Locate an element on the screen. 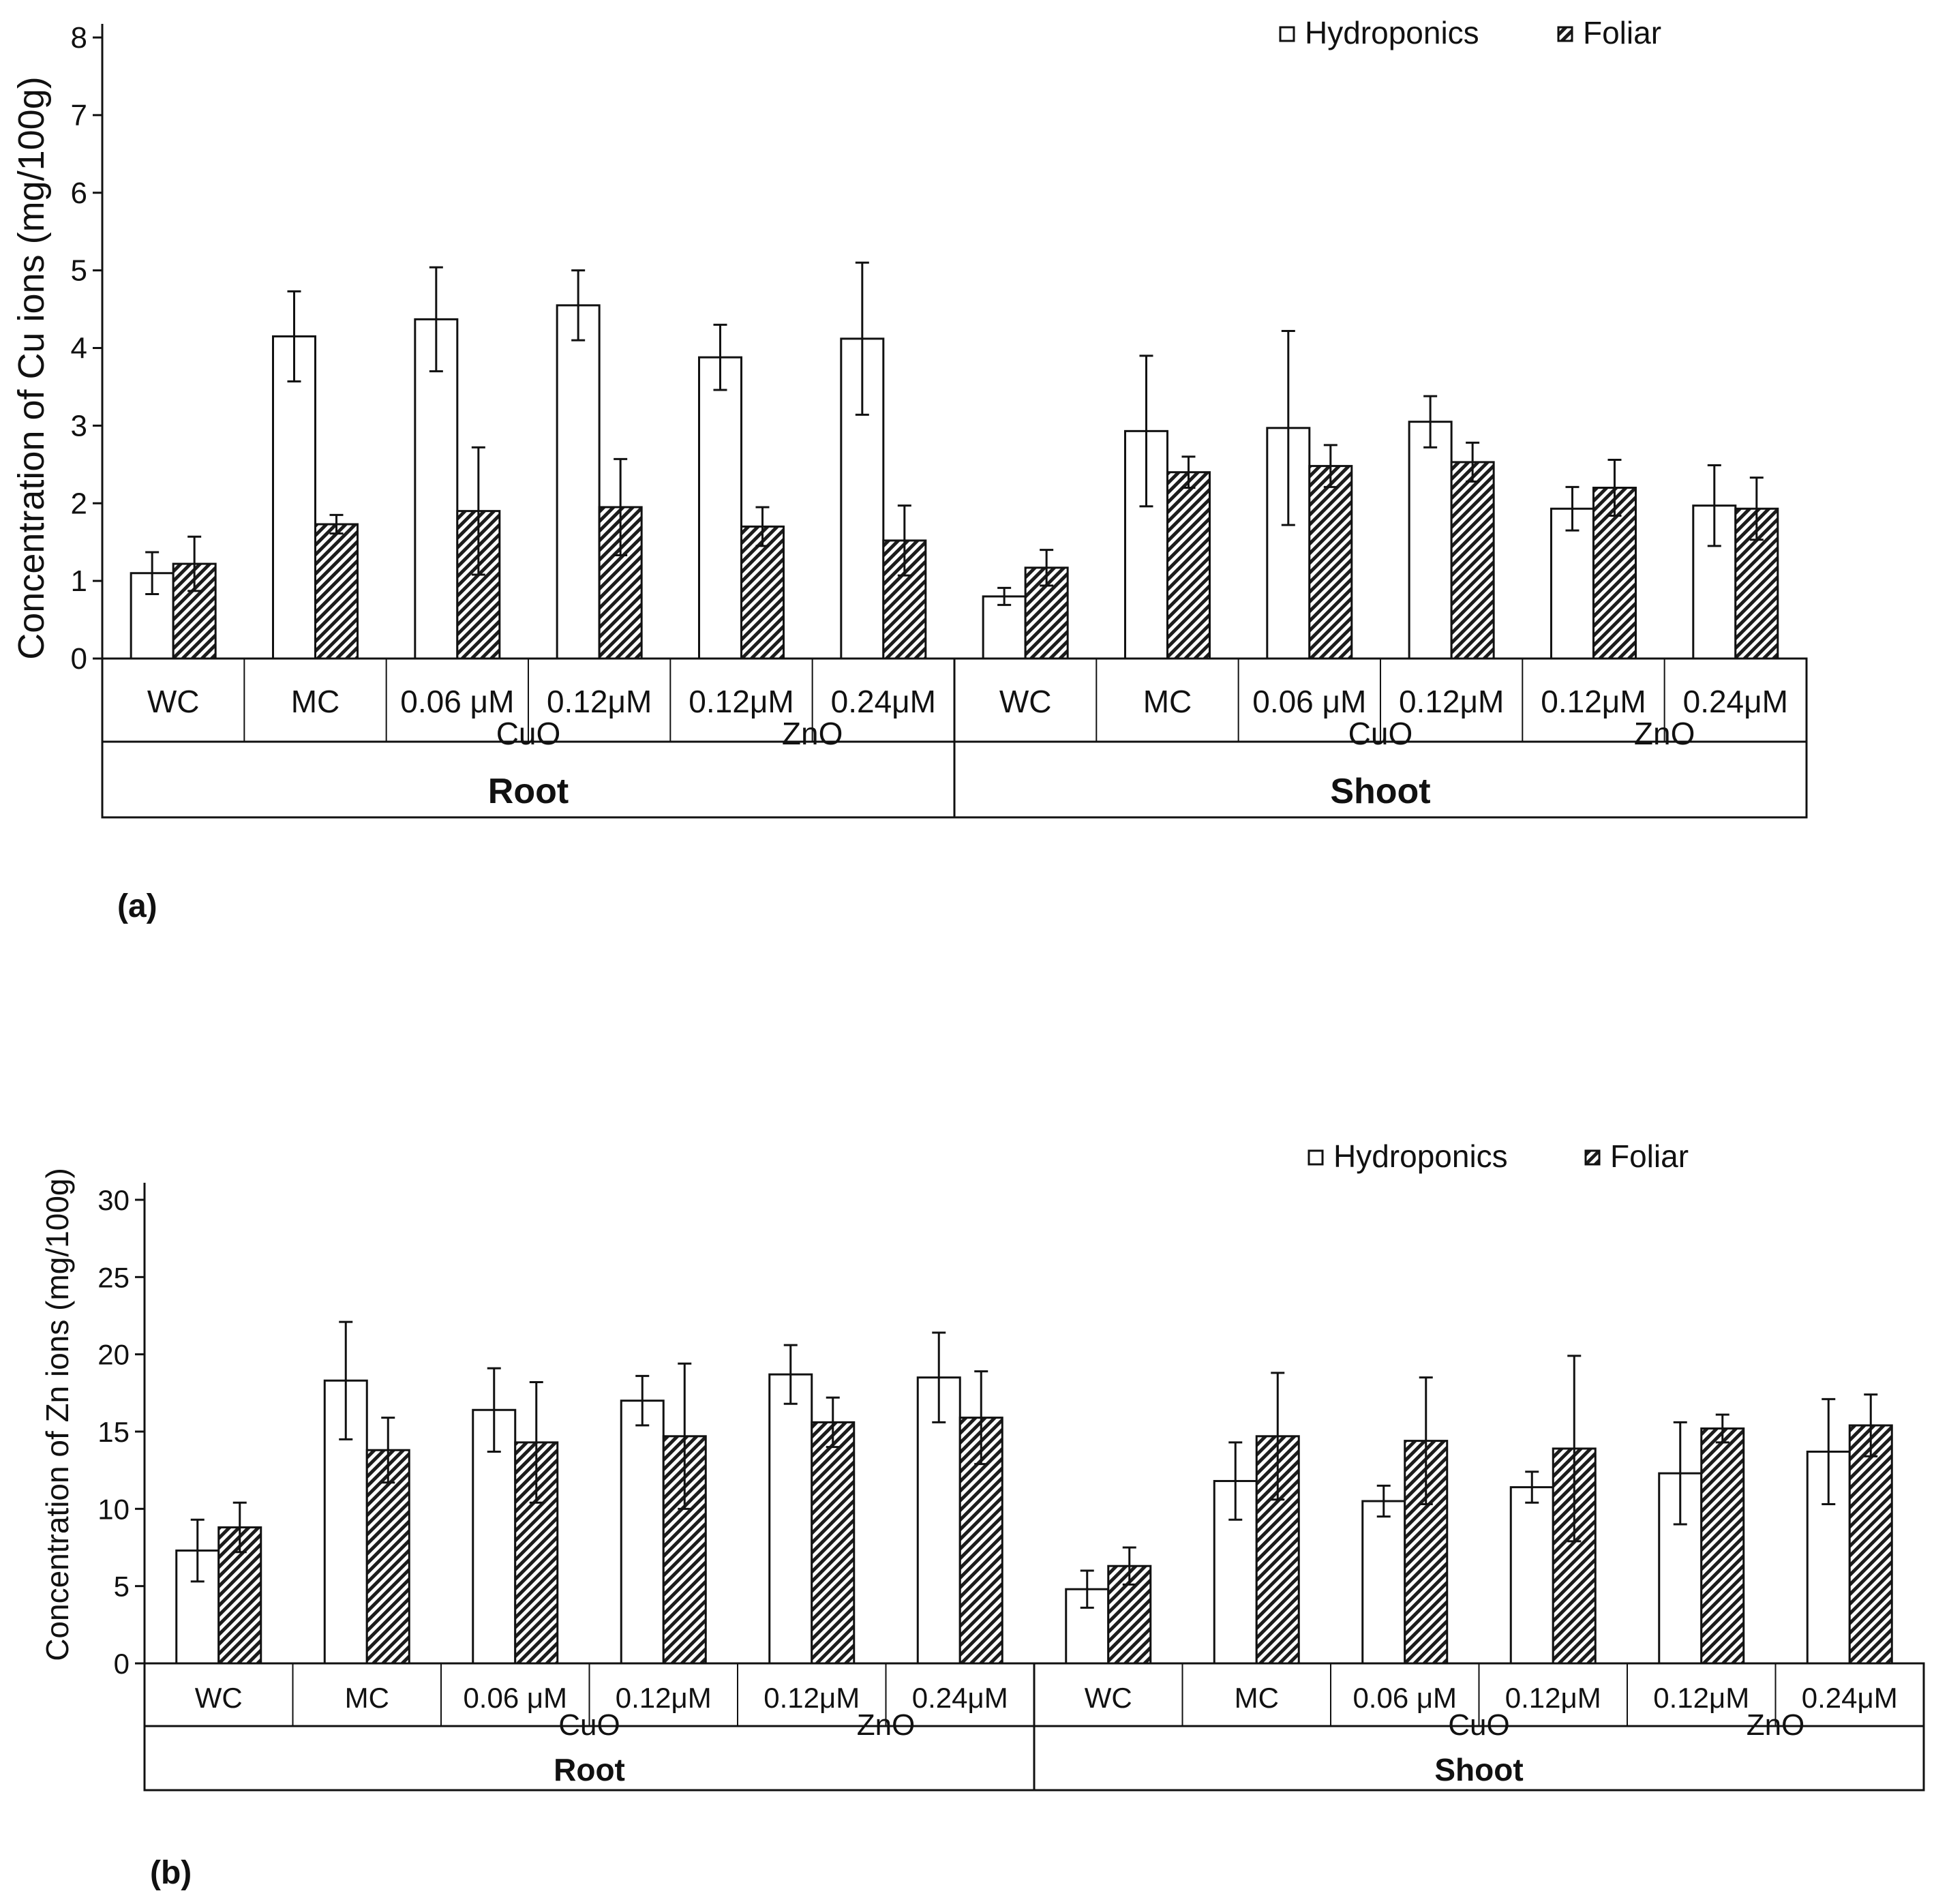 The height and width of the screenshot is (1904, 1934). y-tick-label: 25 is located at coordinates (113, 1277).